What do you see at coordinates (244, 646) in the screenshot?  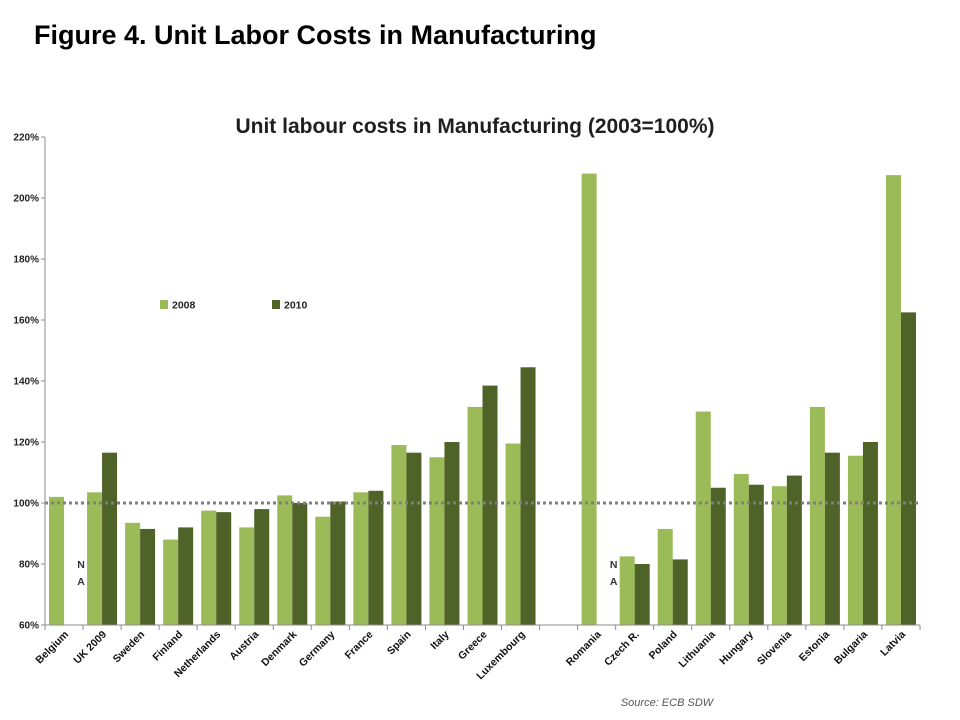 I see `x-category-label: Austria` at bounding box center [244, 646].